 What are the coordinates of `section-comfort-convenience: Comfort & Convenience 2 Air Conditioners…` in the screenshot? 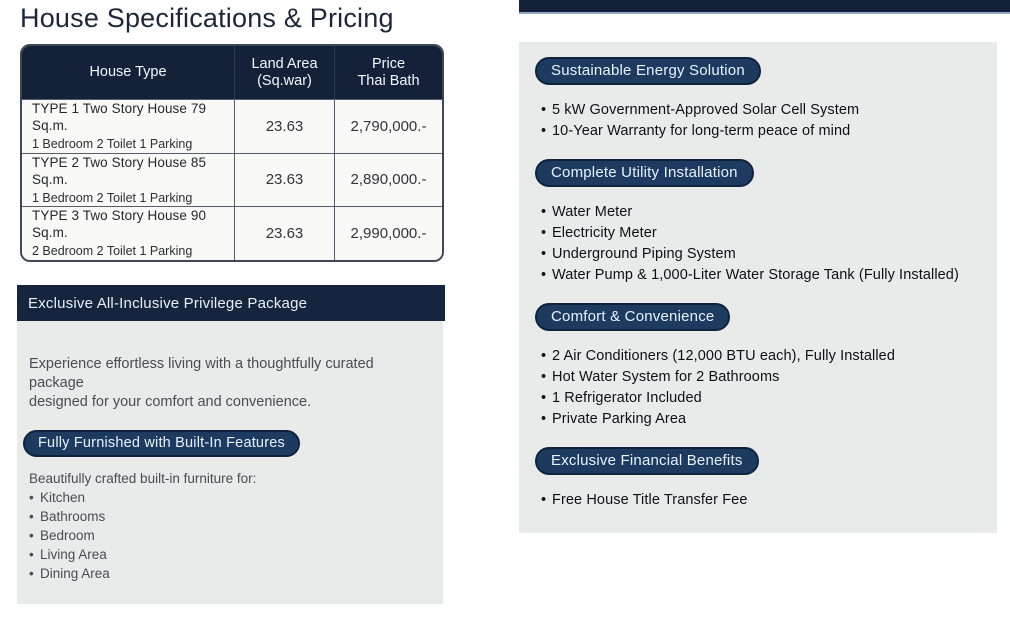 It's located at (766, 366).